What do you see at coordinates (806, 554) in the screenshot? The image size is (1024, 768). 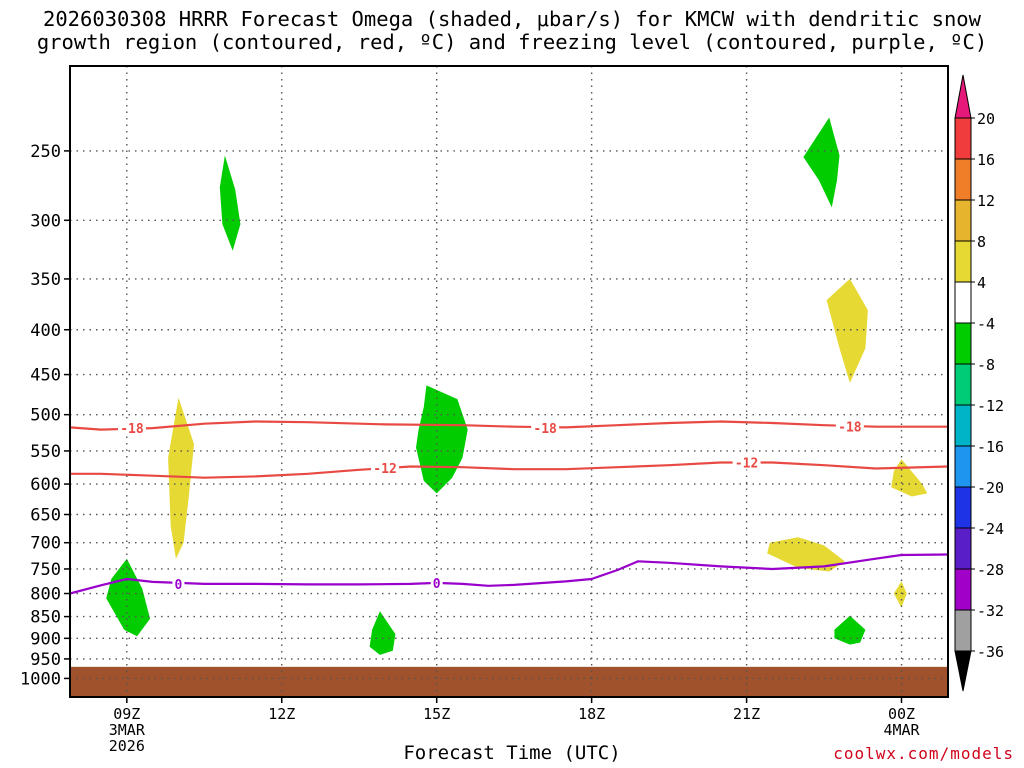 I see `omega-pos-right-lower` at bounding box center [806, 554].